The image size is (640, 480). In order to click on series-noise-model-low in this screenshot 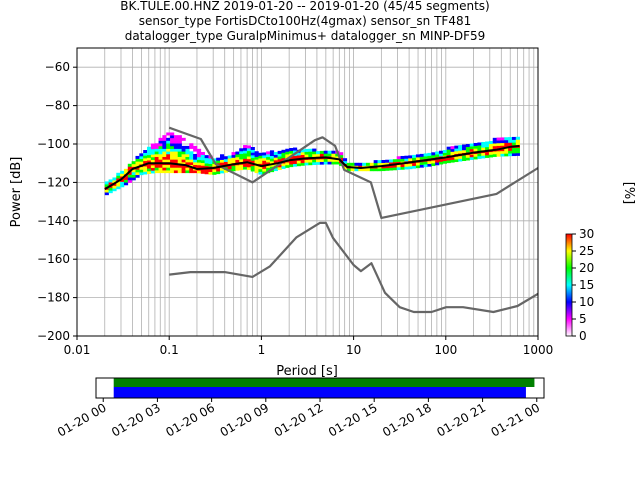, I will do `click(354, 267)`.